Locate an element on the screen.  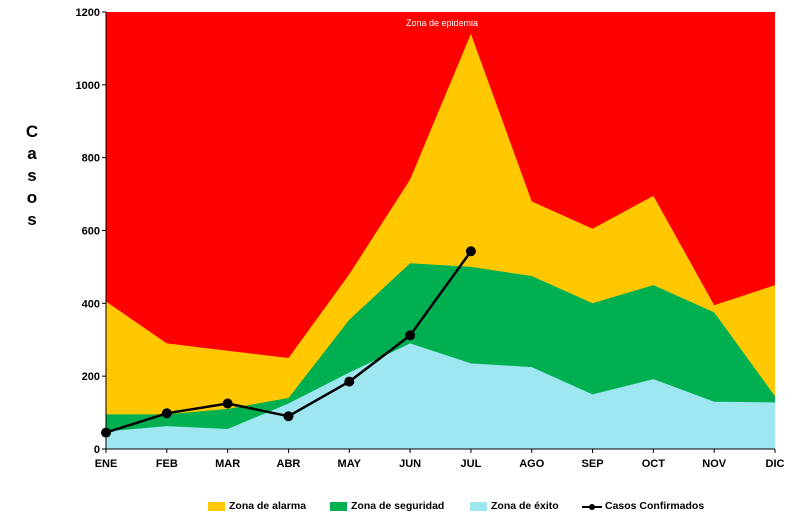
y-axis-label: Casos is located at coordinates (32, 175).